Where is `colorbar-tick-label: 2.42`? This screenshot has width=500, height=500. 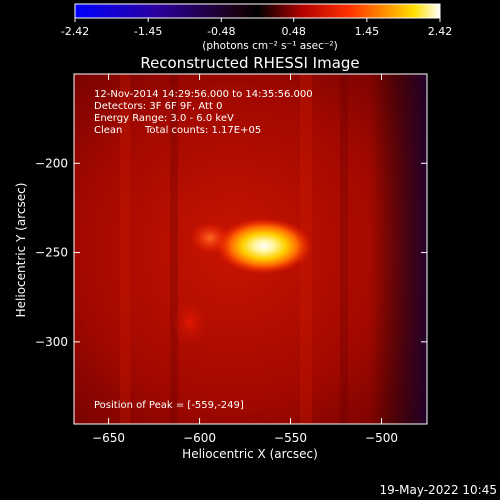 colorbar-tick-label: 2.42 is located at coordinates (440, 31).